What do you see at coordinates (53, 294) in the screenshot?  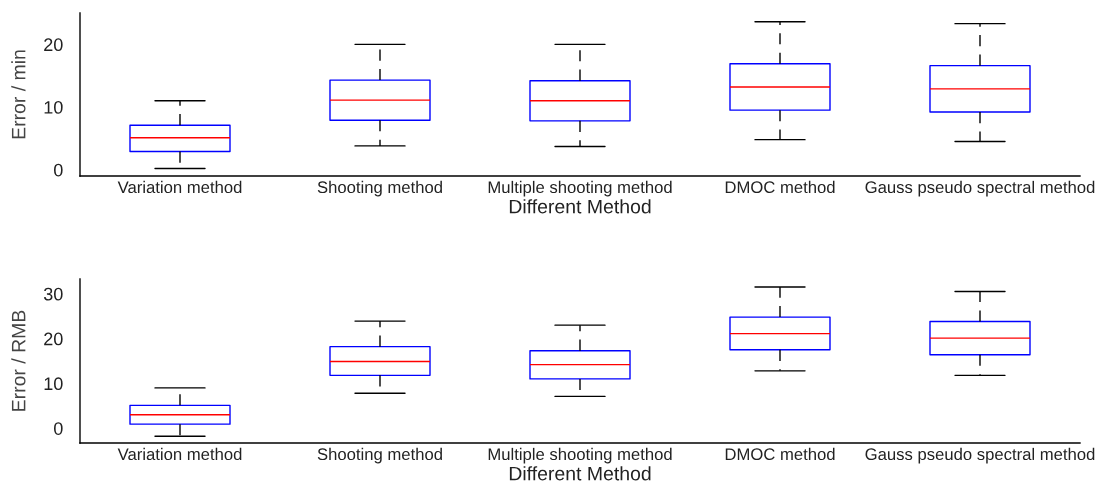 I see `y-tick-label: 30` at bounding box center [53, 294].